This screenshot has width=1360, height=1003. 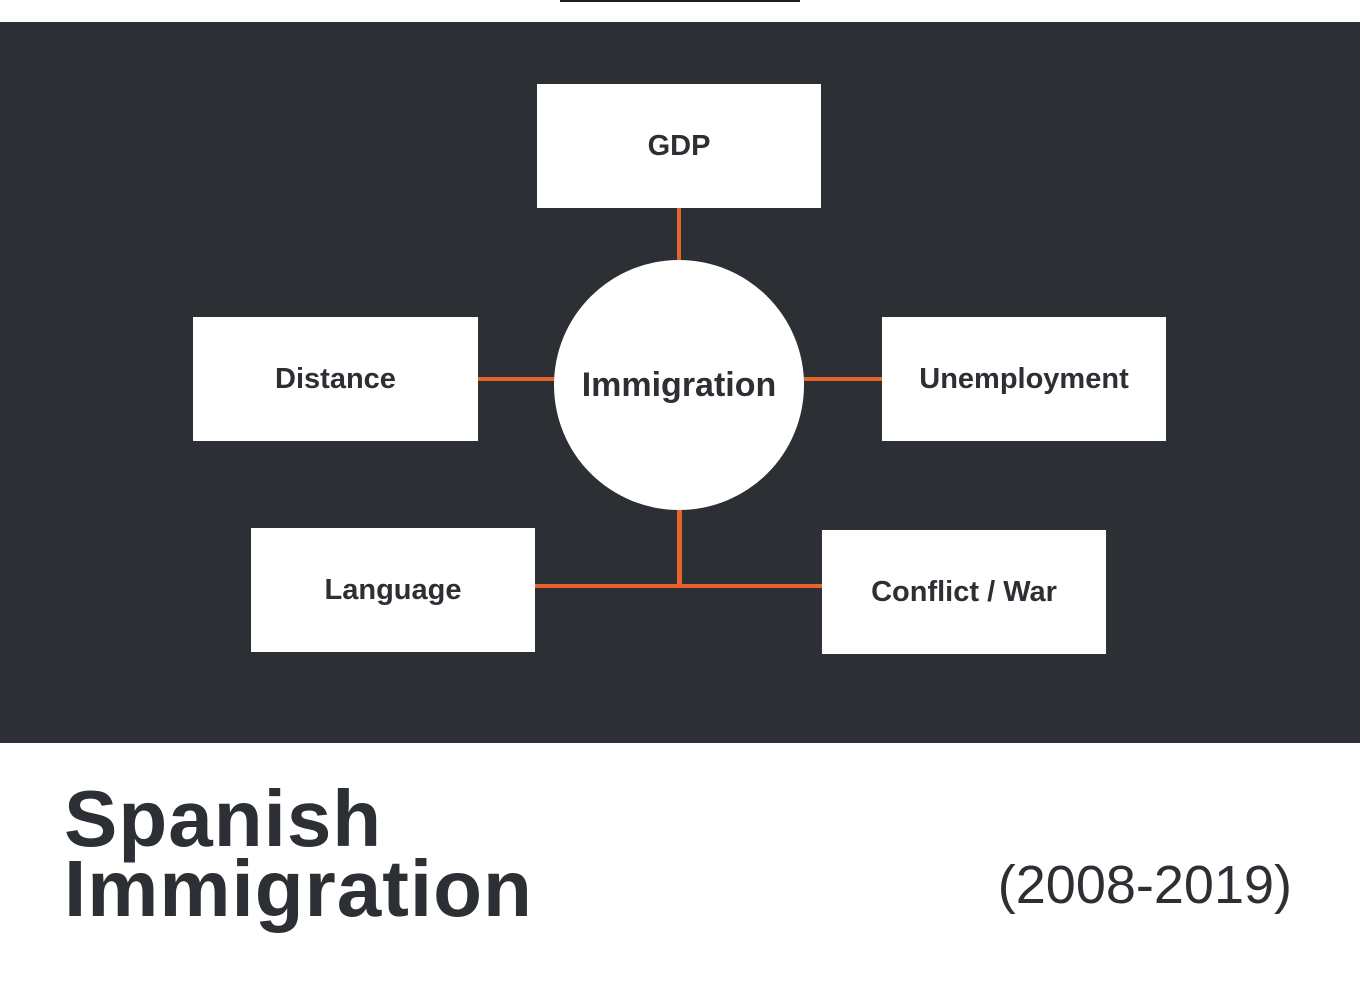 I want to click on factor-node-language: Language, so click(x=393, y=590).